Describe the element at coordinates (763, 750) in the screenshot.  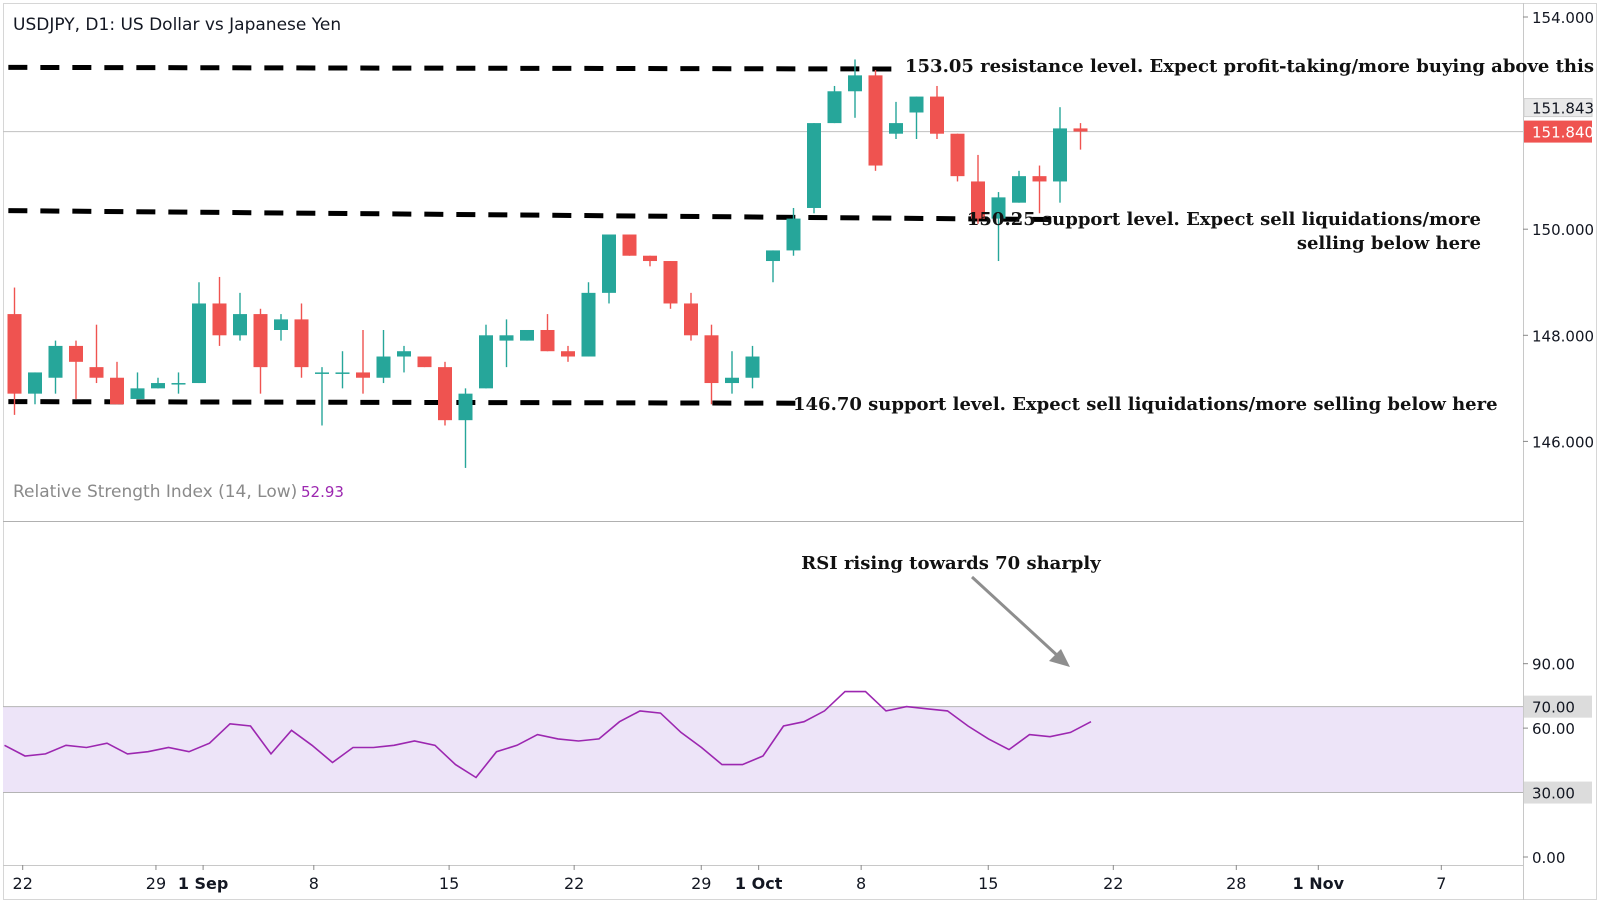
I see `rsi-band` at that location.